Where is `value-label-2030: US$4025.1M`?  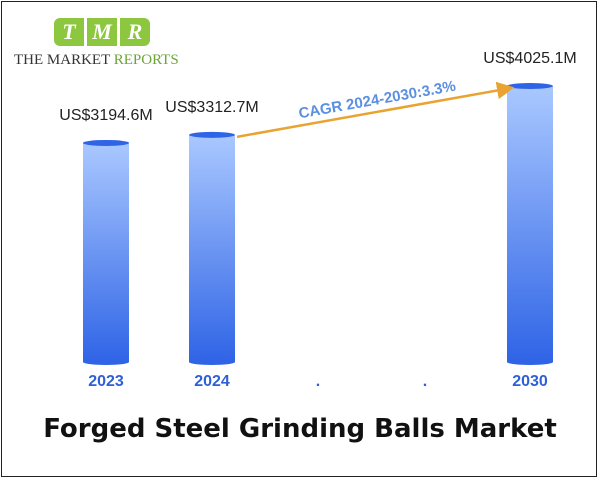 value-label-2030: US$4025.1M is located at coordinates (529, 58).